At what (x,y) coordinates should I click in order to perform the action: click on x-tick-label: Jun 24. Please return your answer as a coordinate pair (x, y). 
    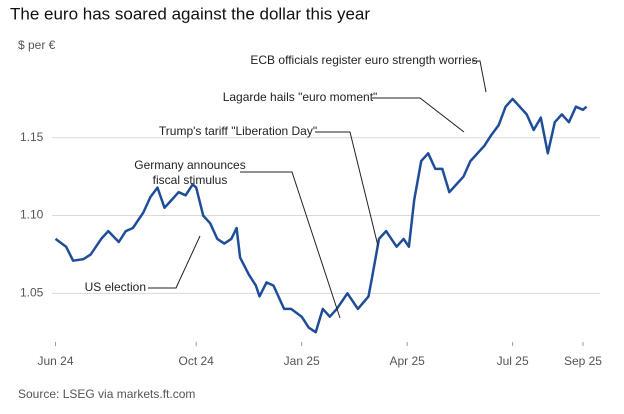
    Looking at the image, I should click on (56, 361).